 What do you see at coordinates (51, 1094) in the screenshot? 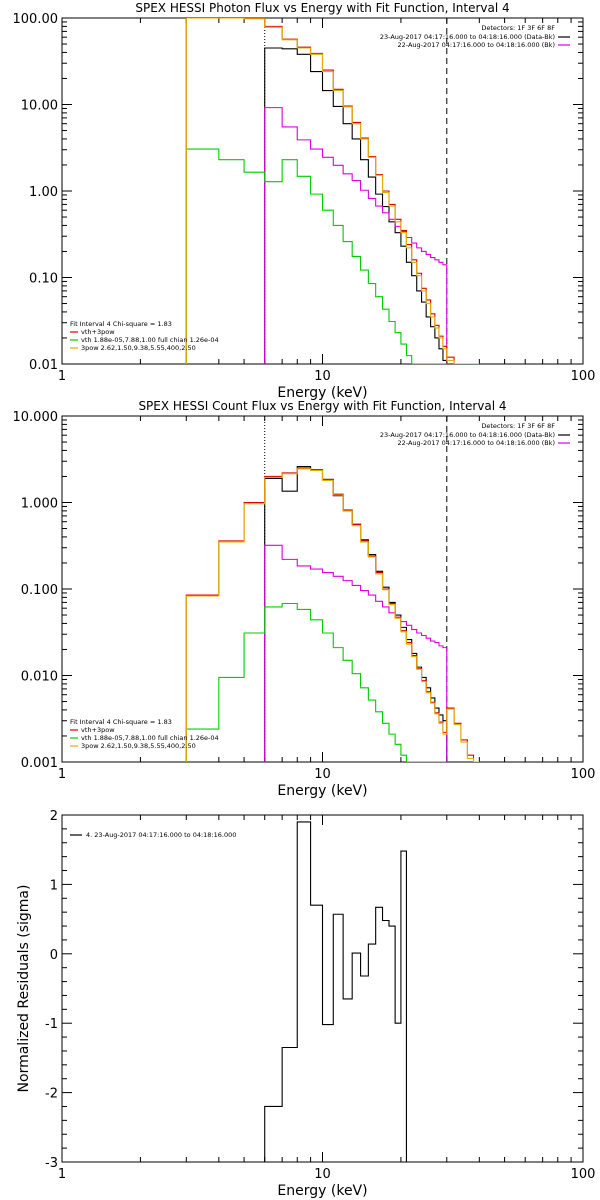
I see `y-tick-label: -2` at bounding box center [51, 1094].